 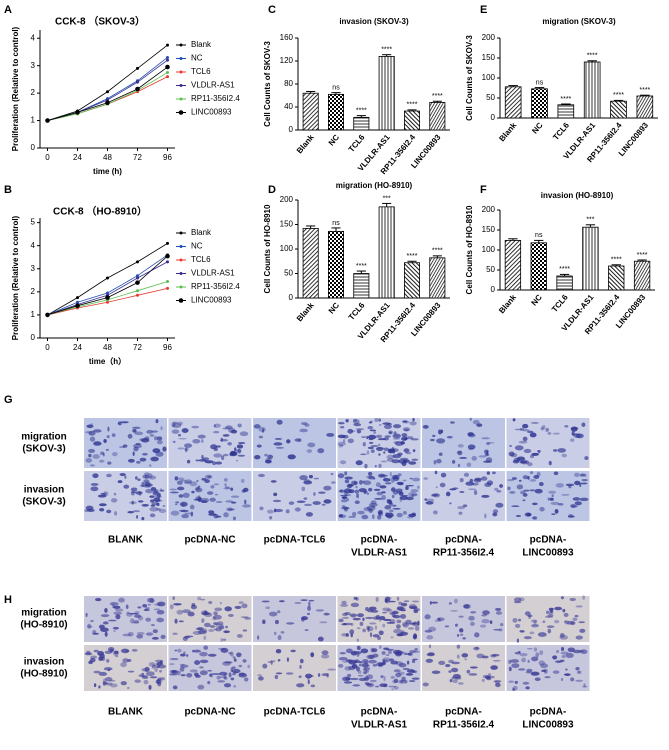 I want to click on x-tick-label: TCL6, so click(x=357, y=311).